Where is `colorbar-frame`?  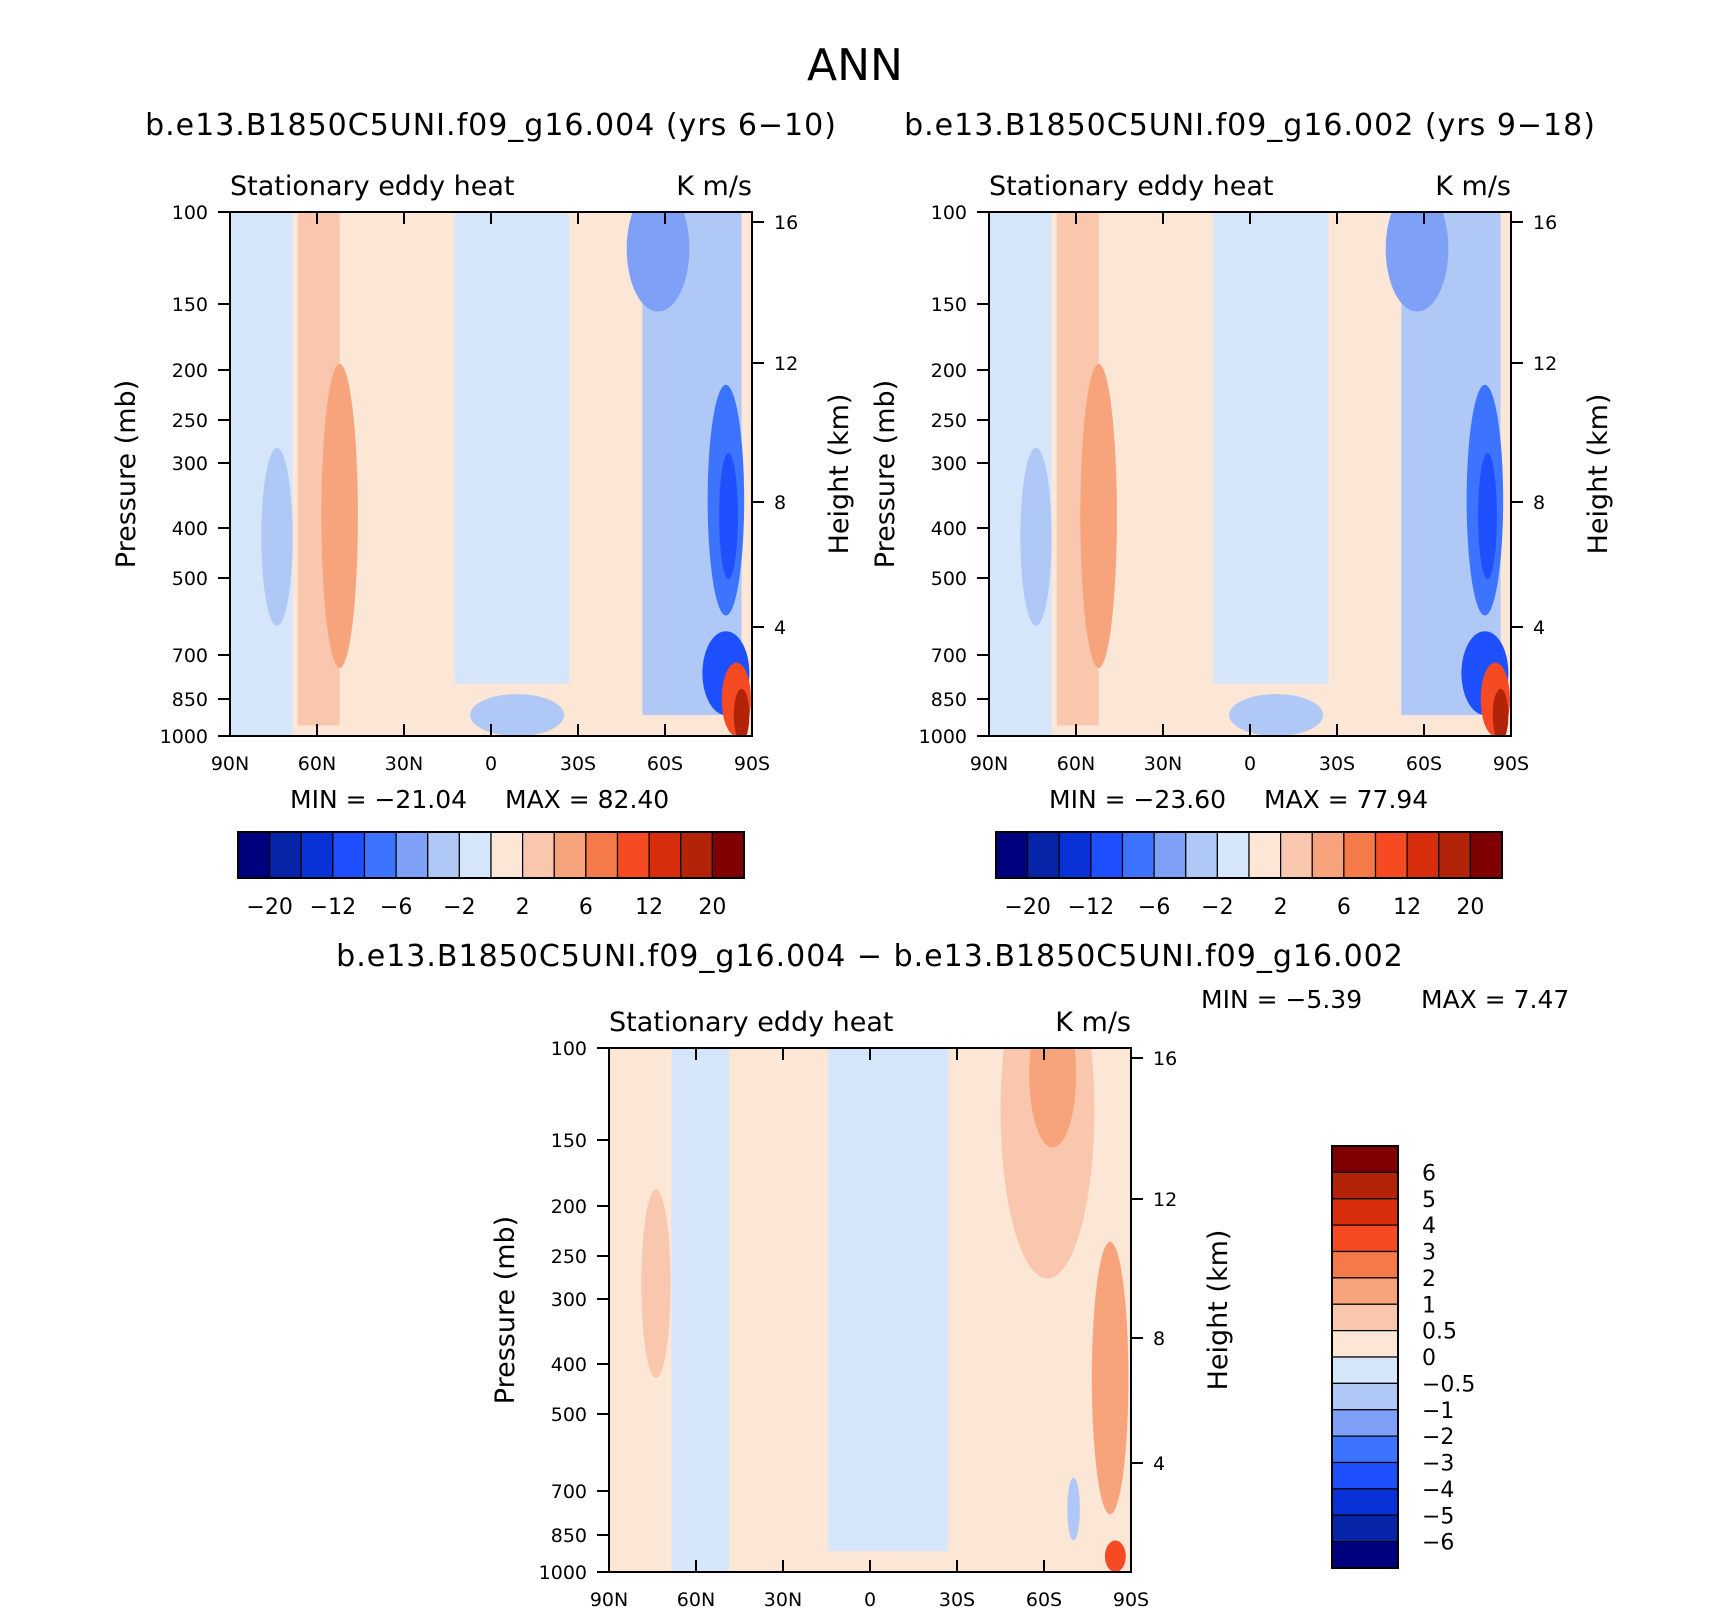 colorbar-frame is located at coordinates (491, 855).